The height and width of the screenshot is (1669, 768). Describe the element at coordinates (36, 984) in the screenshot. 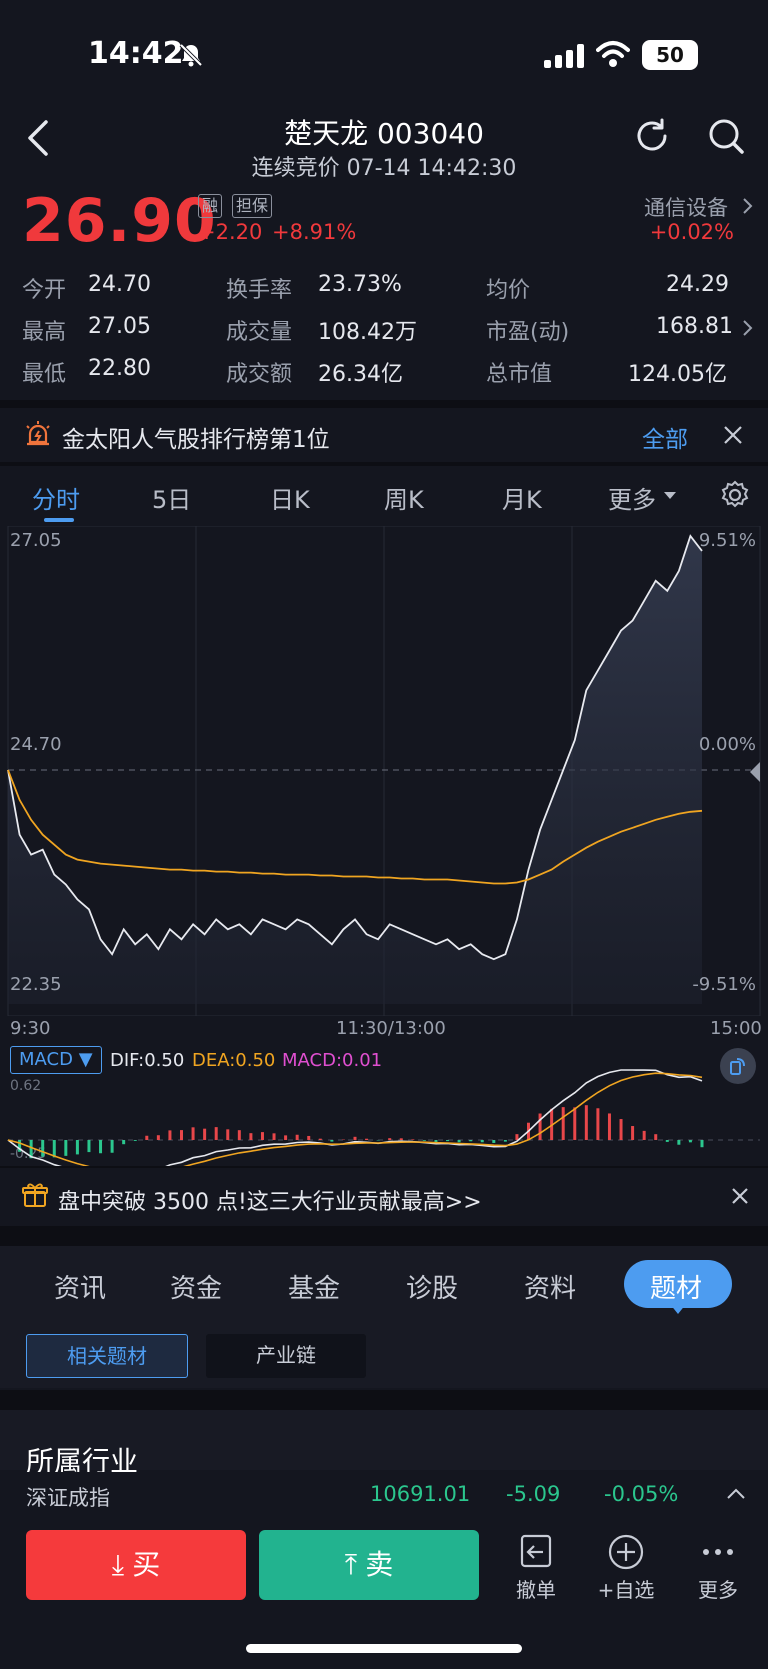

I see `y-tick-bottom: 22.35` at that location.